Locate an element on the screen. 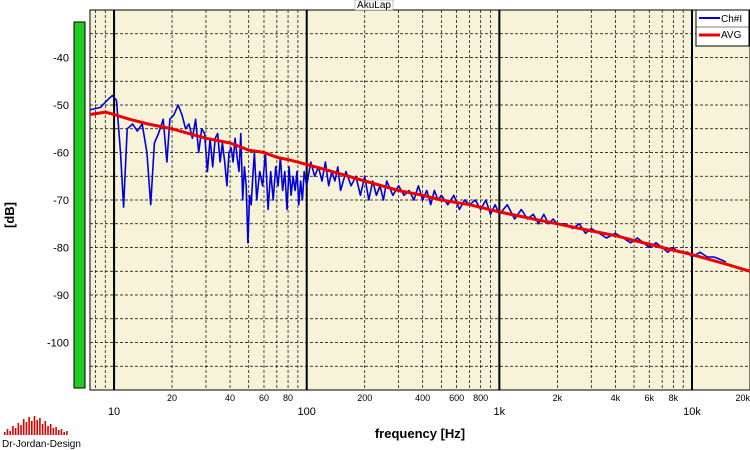 The width and height of the screenshot is (750, 450). y-tick-label: -70 is located at coordinates (61, 201).